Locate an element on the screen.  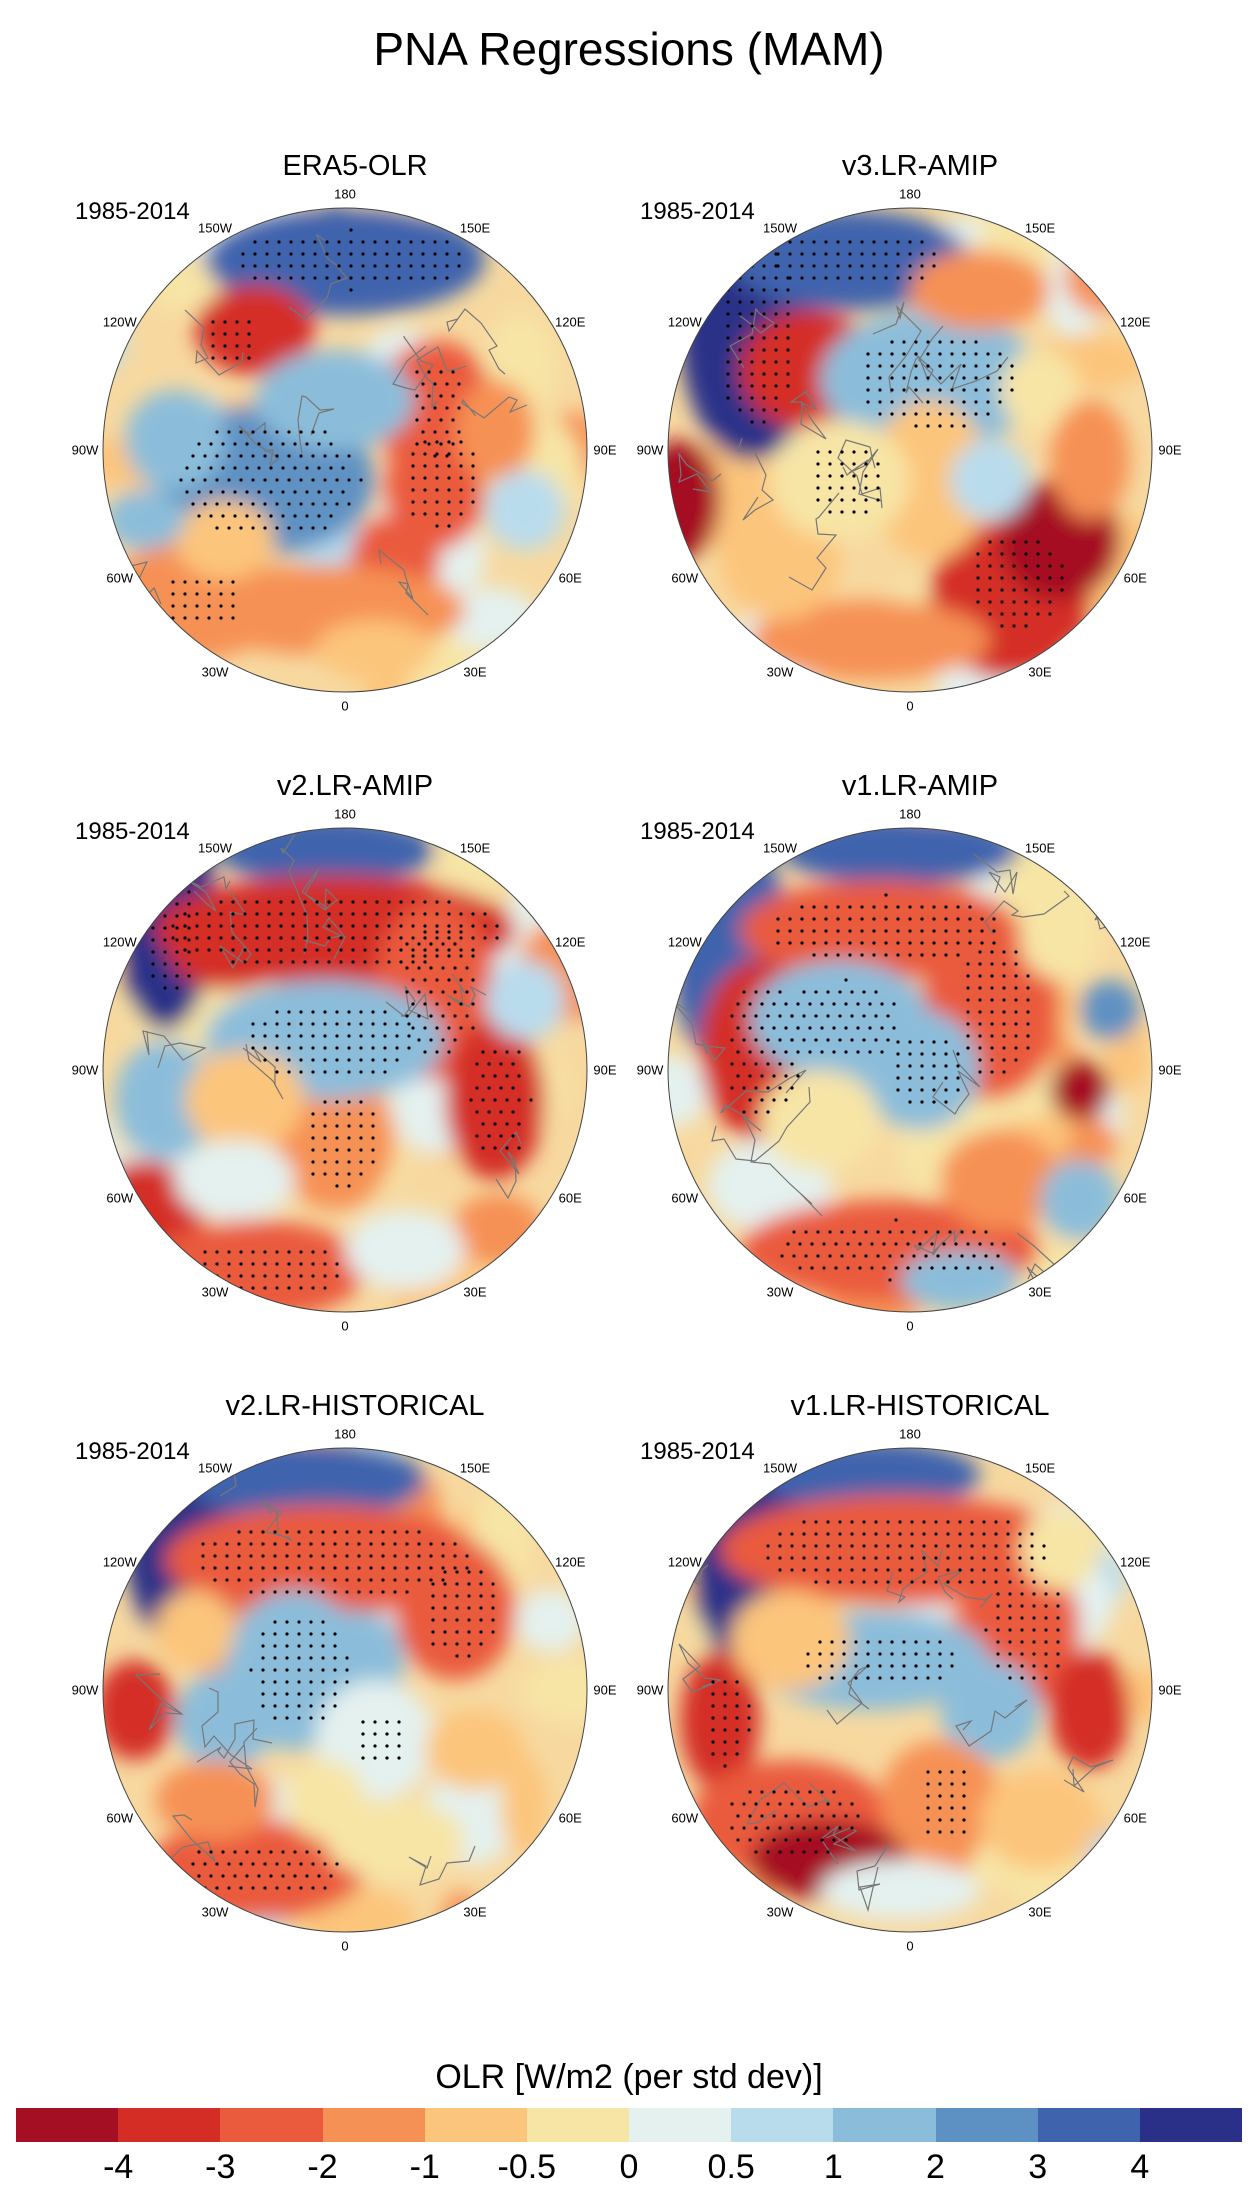
longitude-label: 150W is located at coordinates (215, 1468).